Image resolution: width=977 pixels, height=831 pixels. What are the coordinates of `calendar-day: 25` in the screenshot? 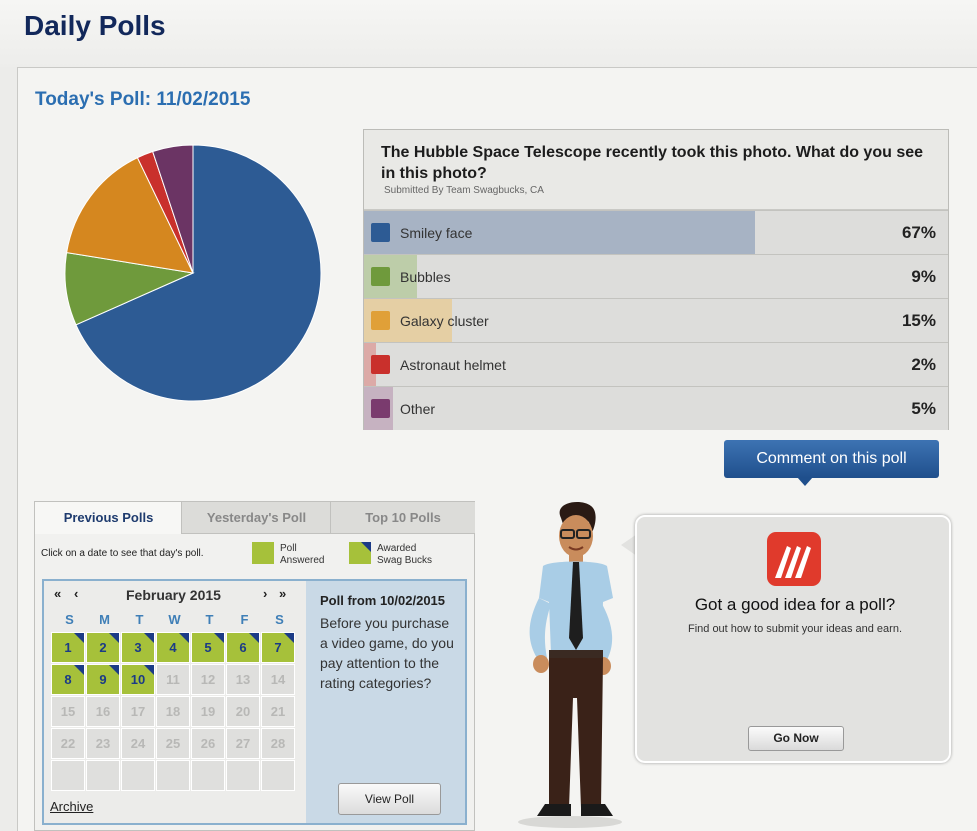 It's located at (173, 743).